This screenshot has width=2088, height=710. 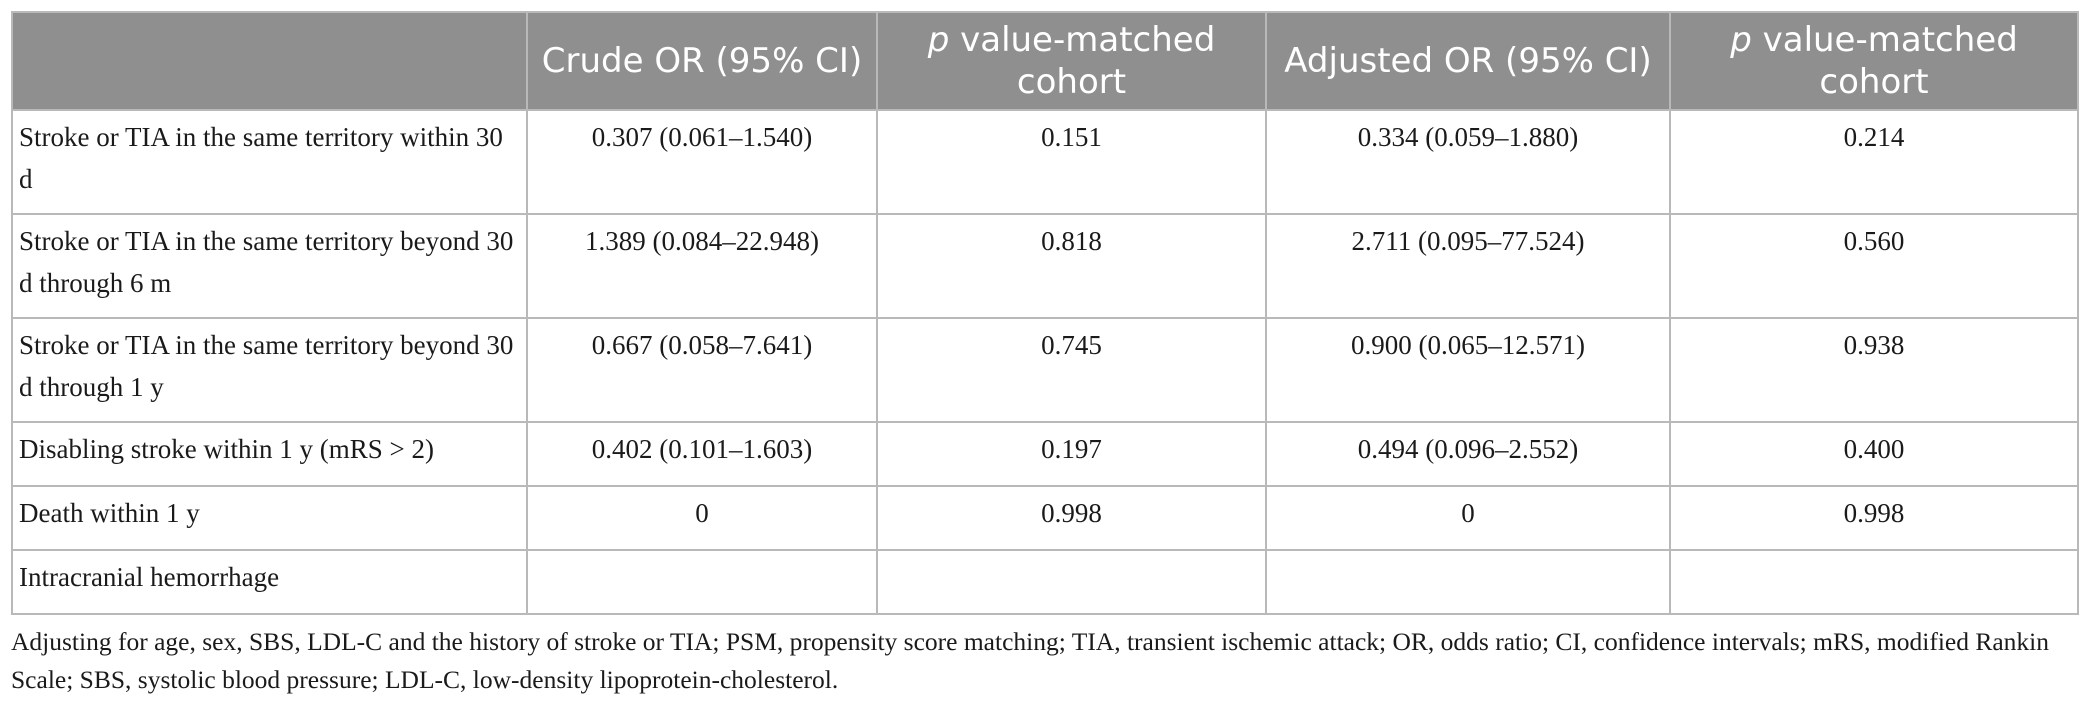 What do you see at coordinates (1468, 61) in the screenshot?
I see `header-adjusted-or: Adjusted OR (95% CI)` at bounding box center [1468, 61].